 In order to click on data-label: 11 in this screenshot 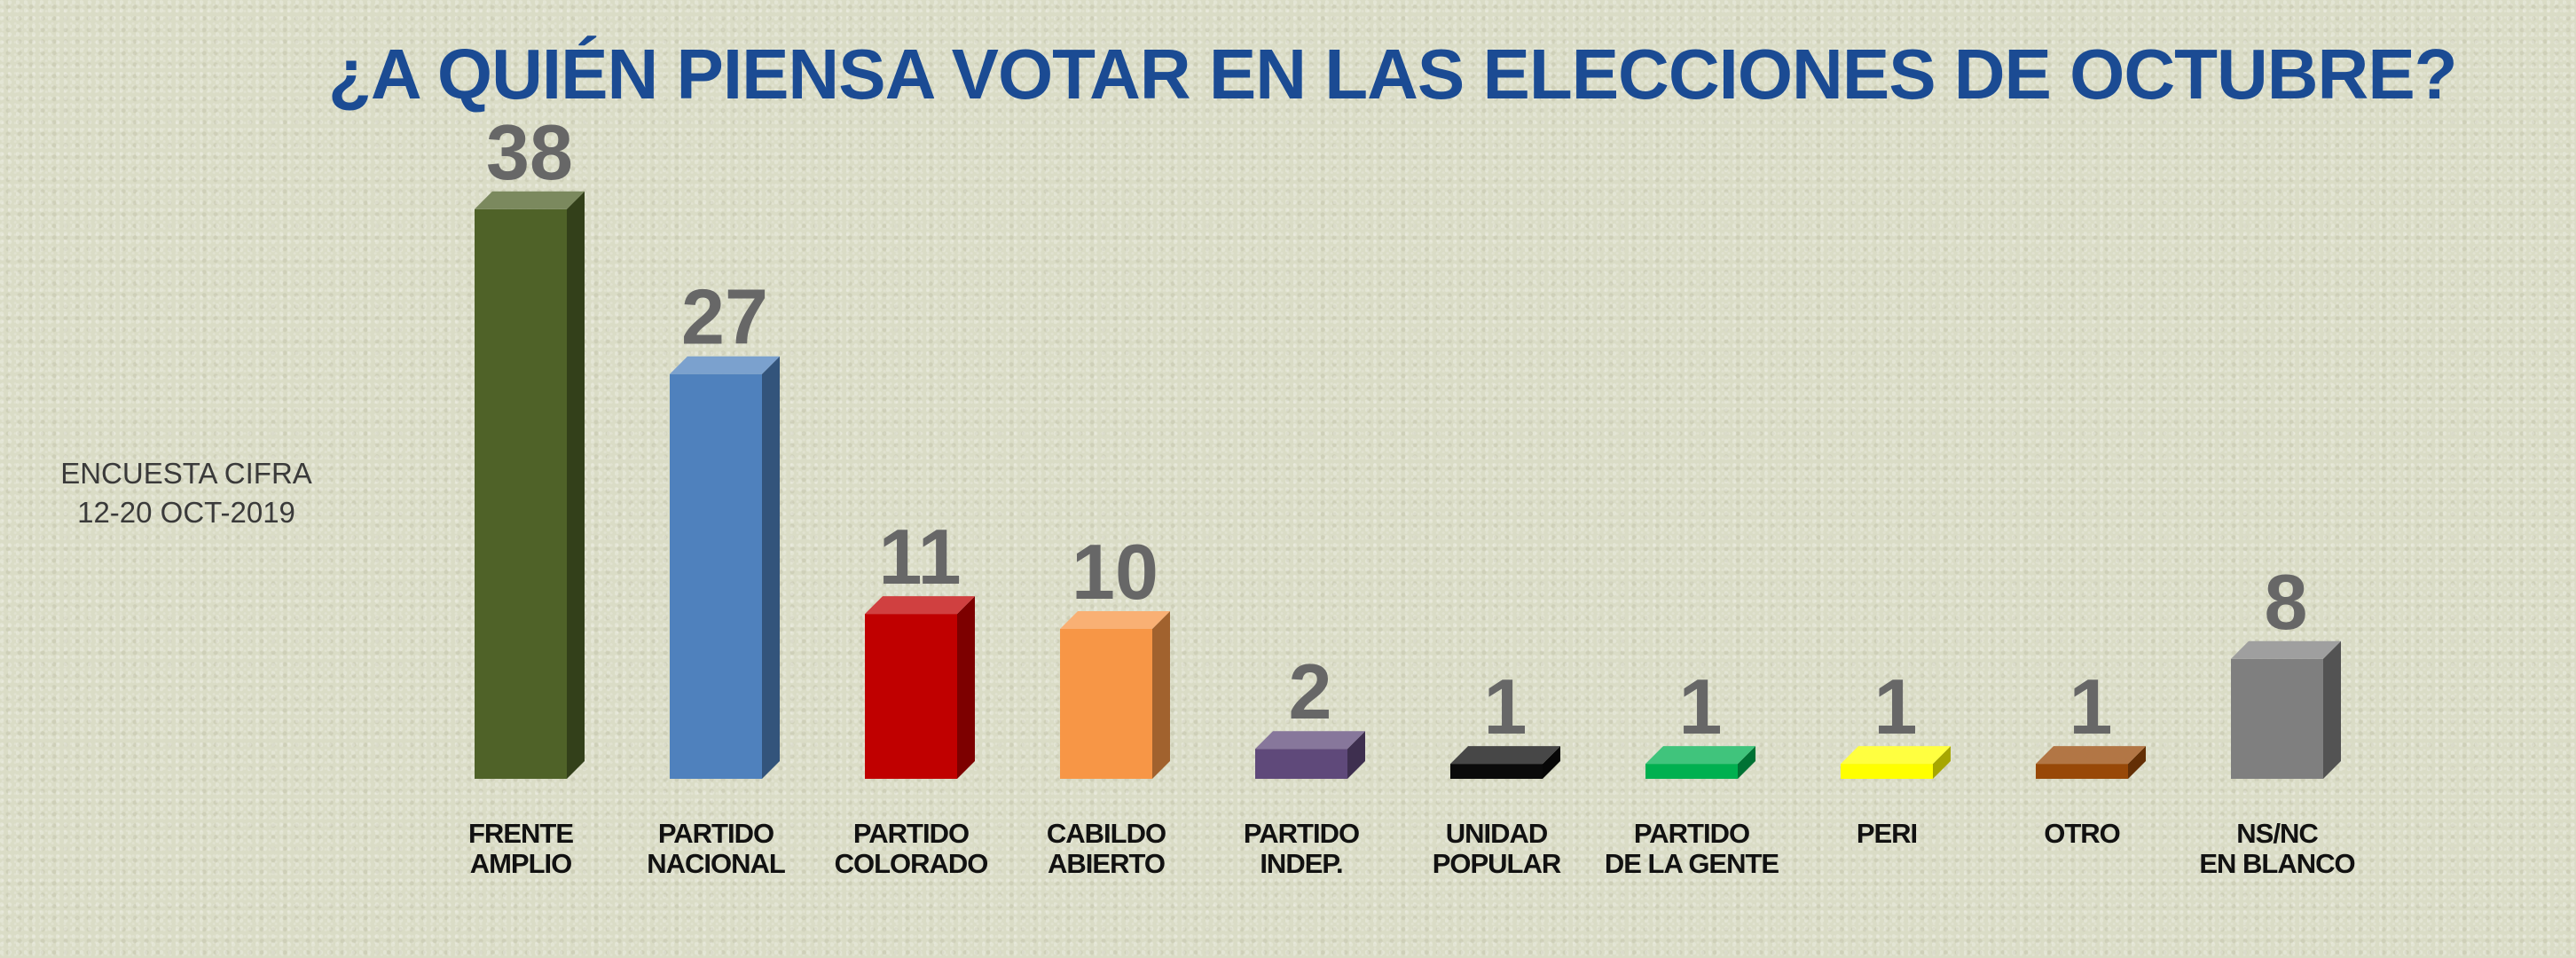, I will do `click(919, 557)`.